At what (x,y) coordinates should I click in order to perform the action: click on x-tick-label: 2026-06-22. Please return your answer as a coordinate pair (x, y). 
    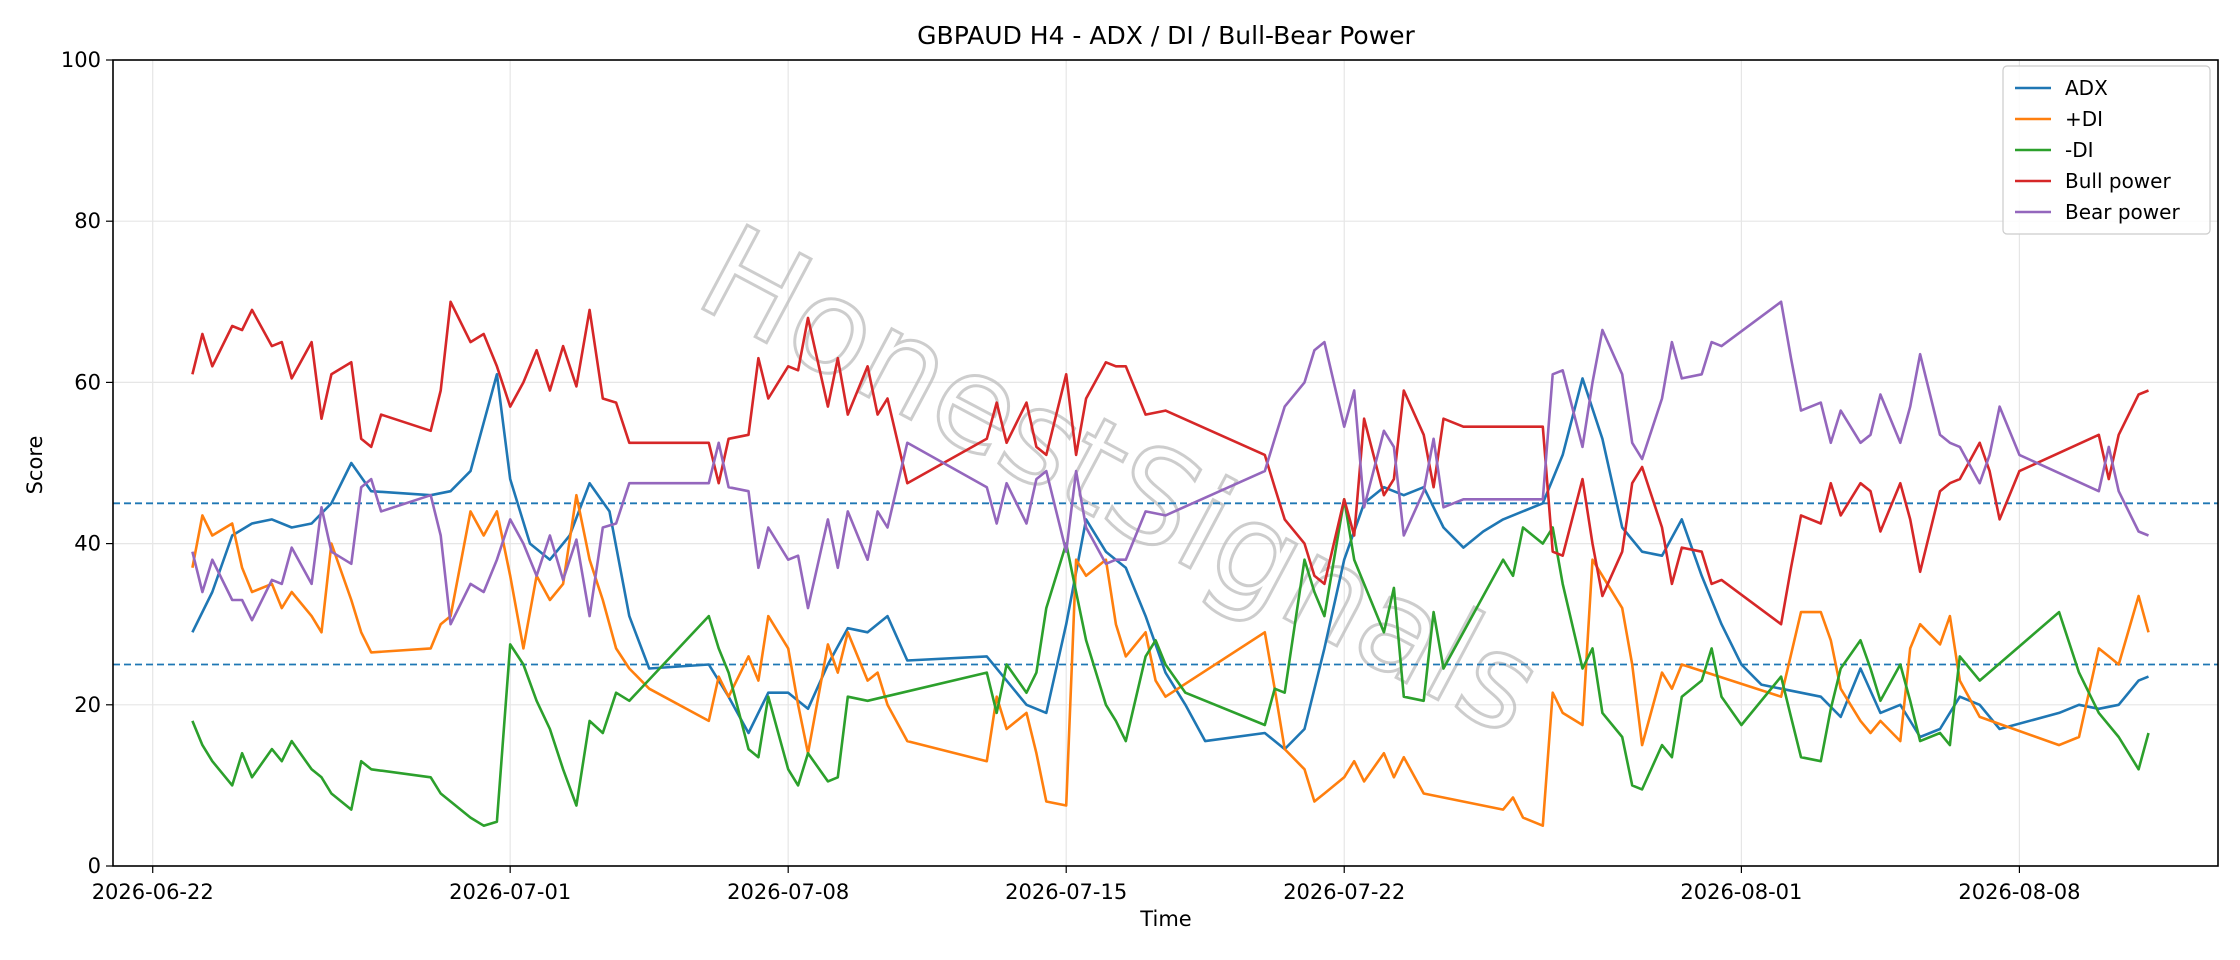
    Looking at the image, I should click on (153, 892).